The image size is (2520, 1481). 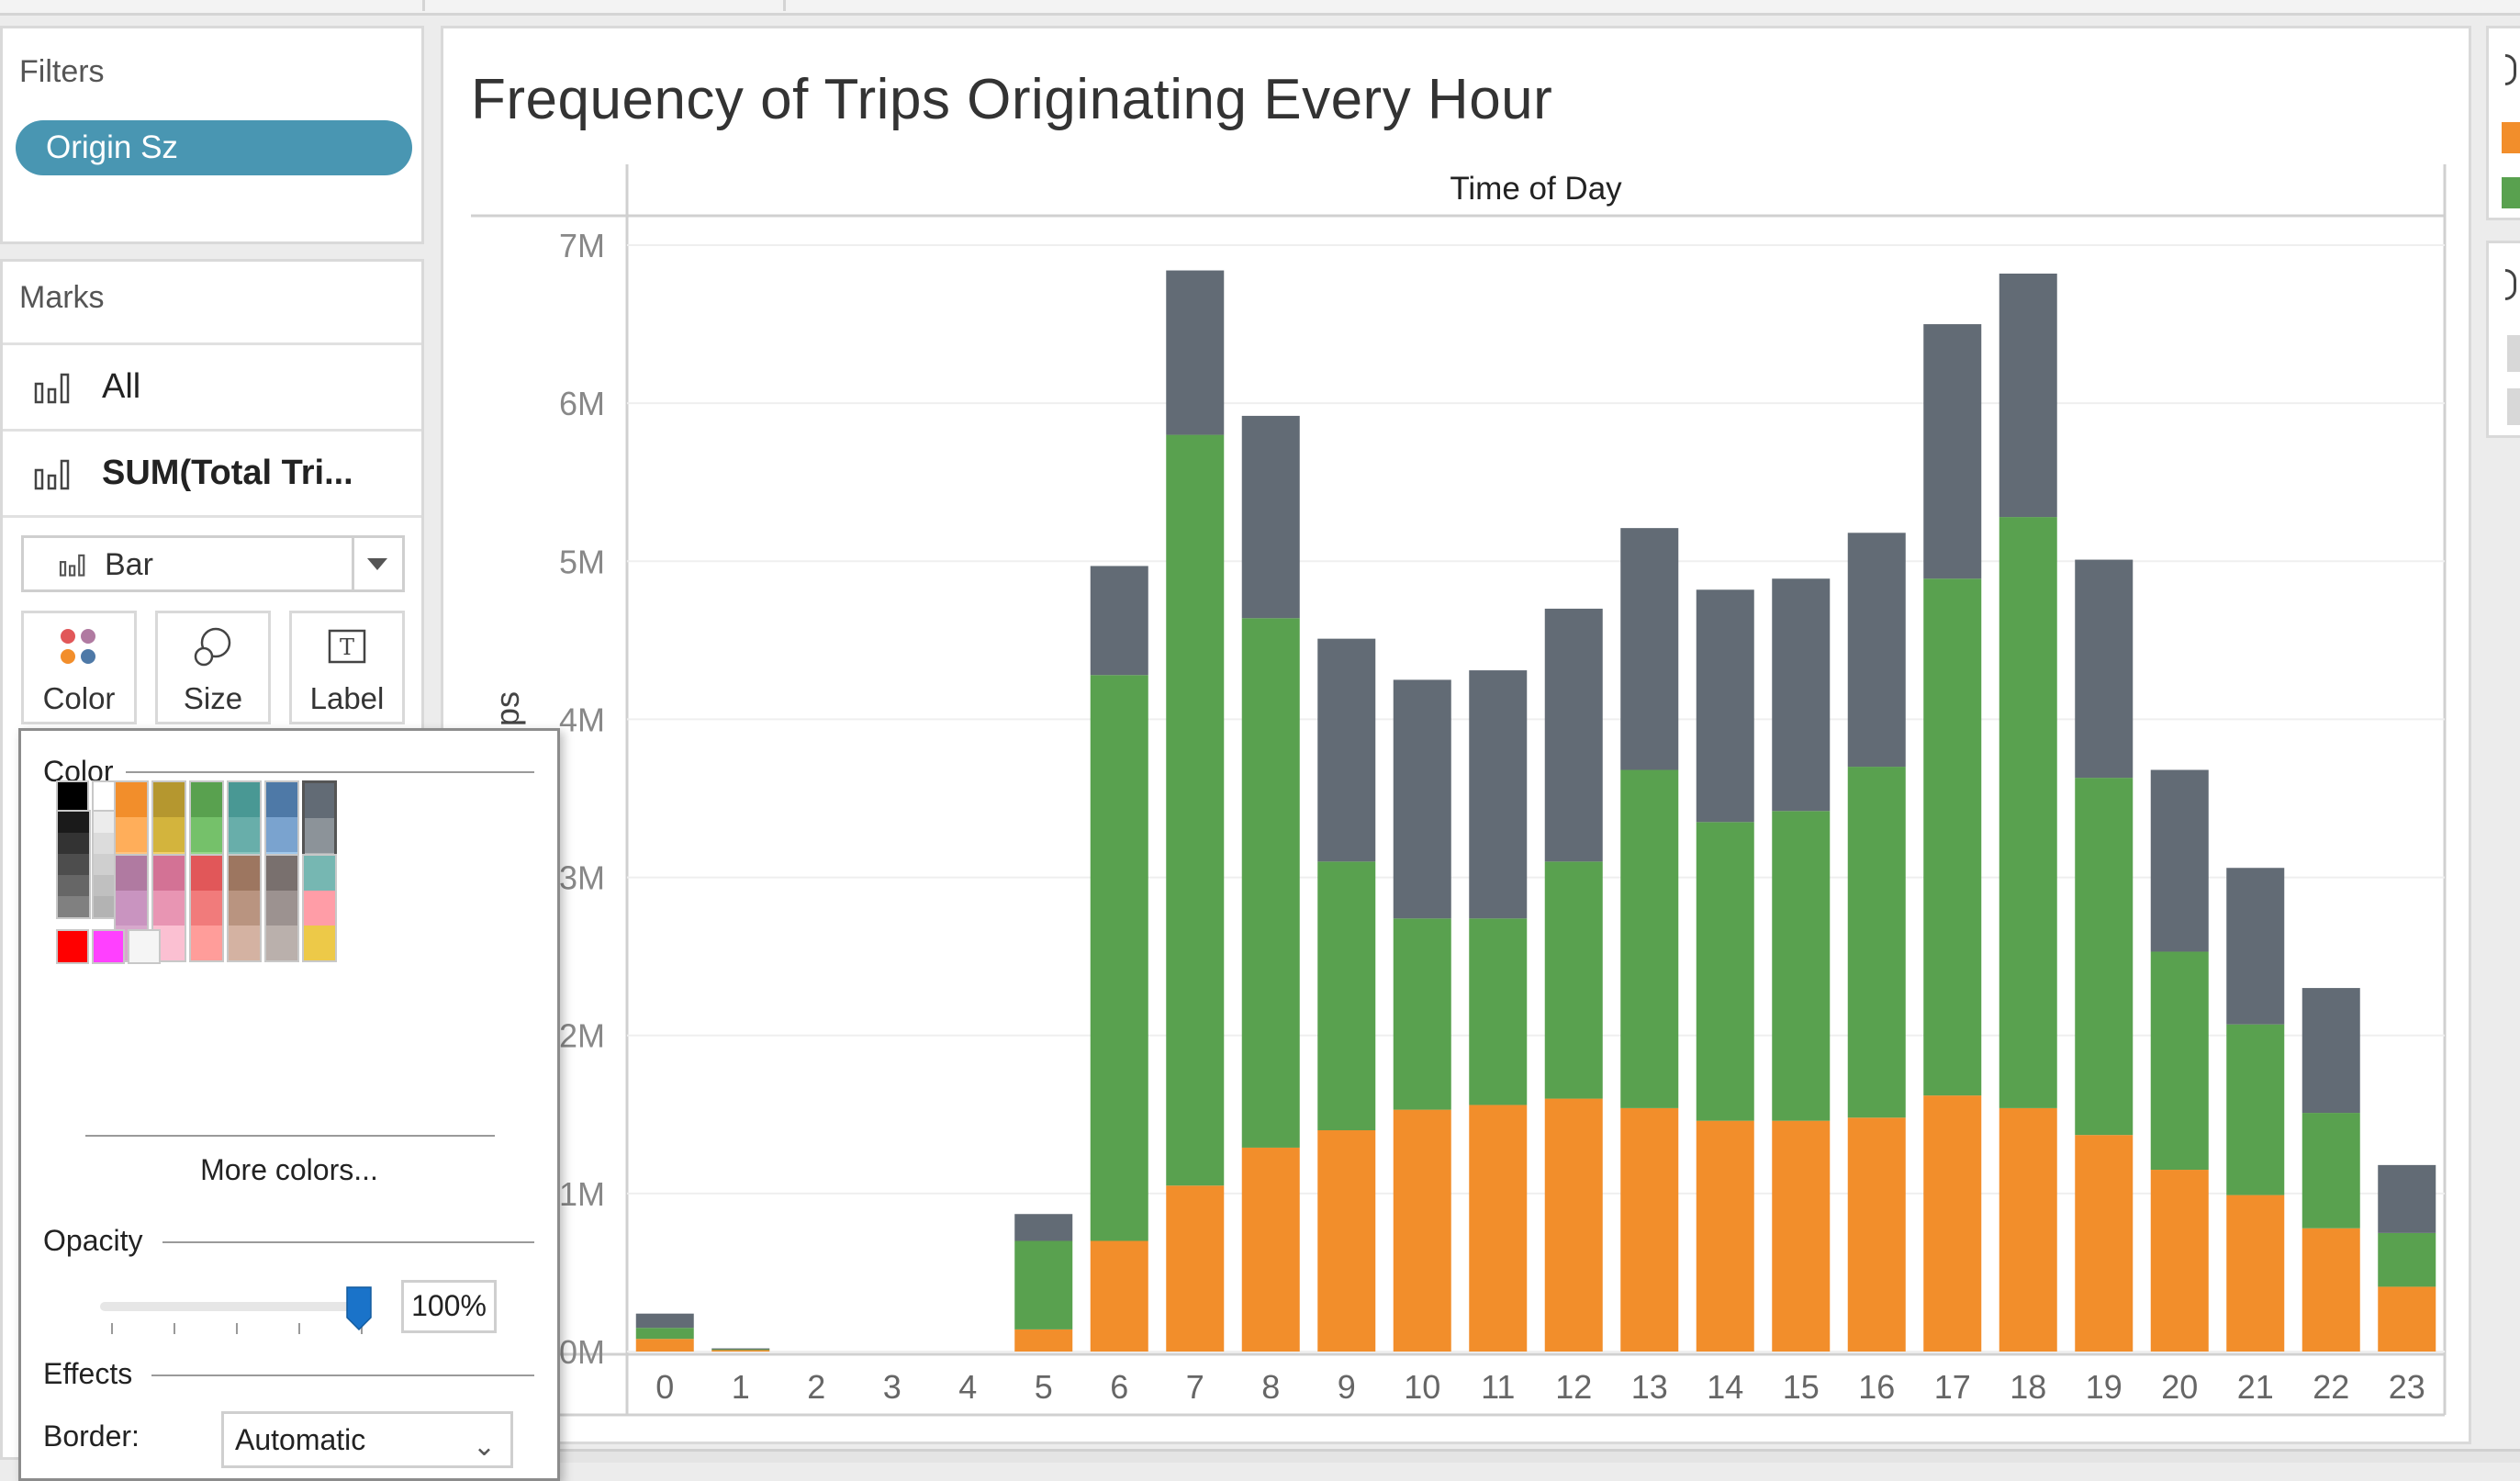 I want to click on chevron-down-icon: ⌄, so click(x=484, y=1446).